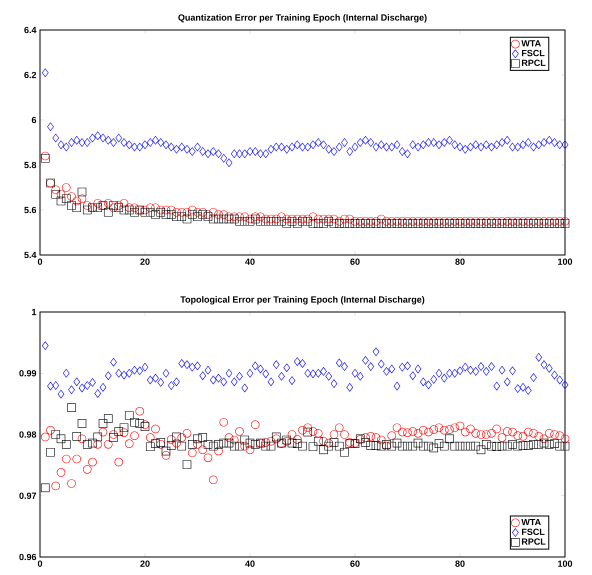  Describe the element at coordinates (27, 557) in the screenshot. I see `y-tick-label: 0.96` at that location.